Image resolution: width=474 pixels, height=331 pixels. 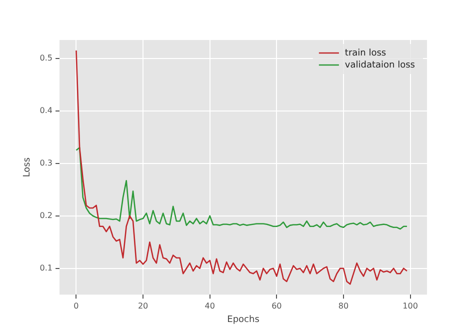 I want to click on y-tick-label: 0.3, so click(x=46, y=163).